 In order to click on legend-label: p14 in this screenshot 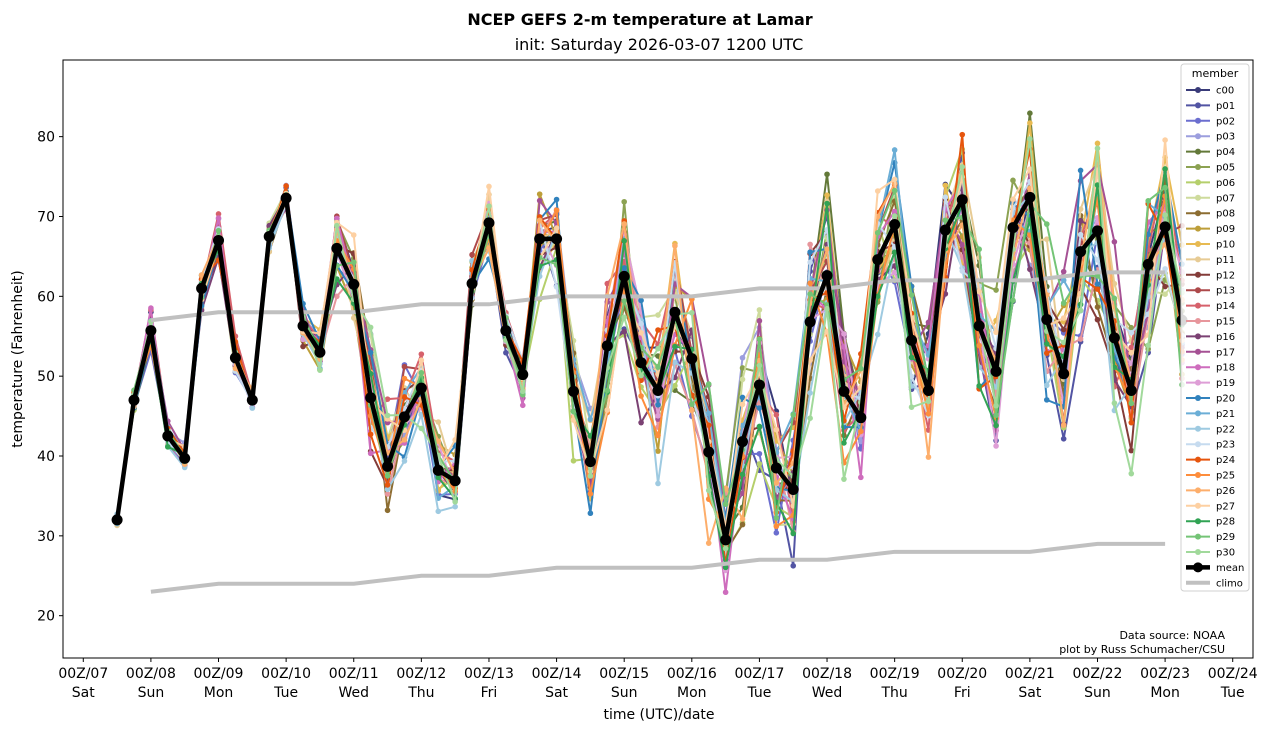, I will do `click(1225, 306)`.